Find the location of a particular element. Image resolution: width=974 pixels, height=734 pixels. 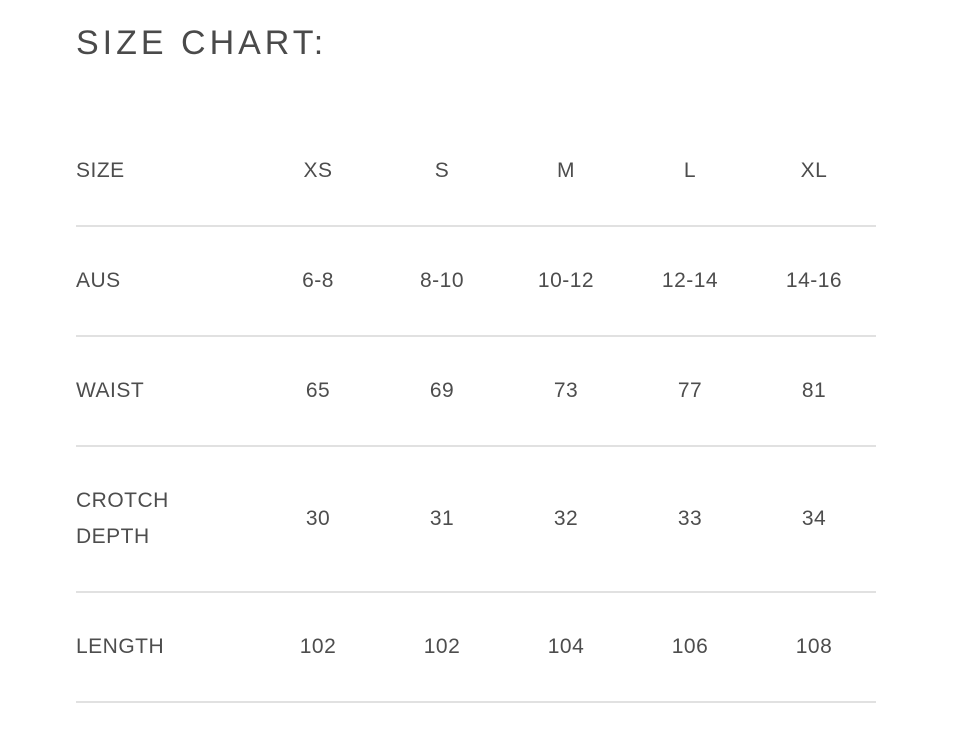

cell-length-s: 102 is located at coordinates (442, 647).